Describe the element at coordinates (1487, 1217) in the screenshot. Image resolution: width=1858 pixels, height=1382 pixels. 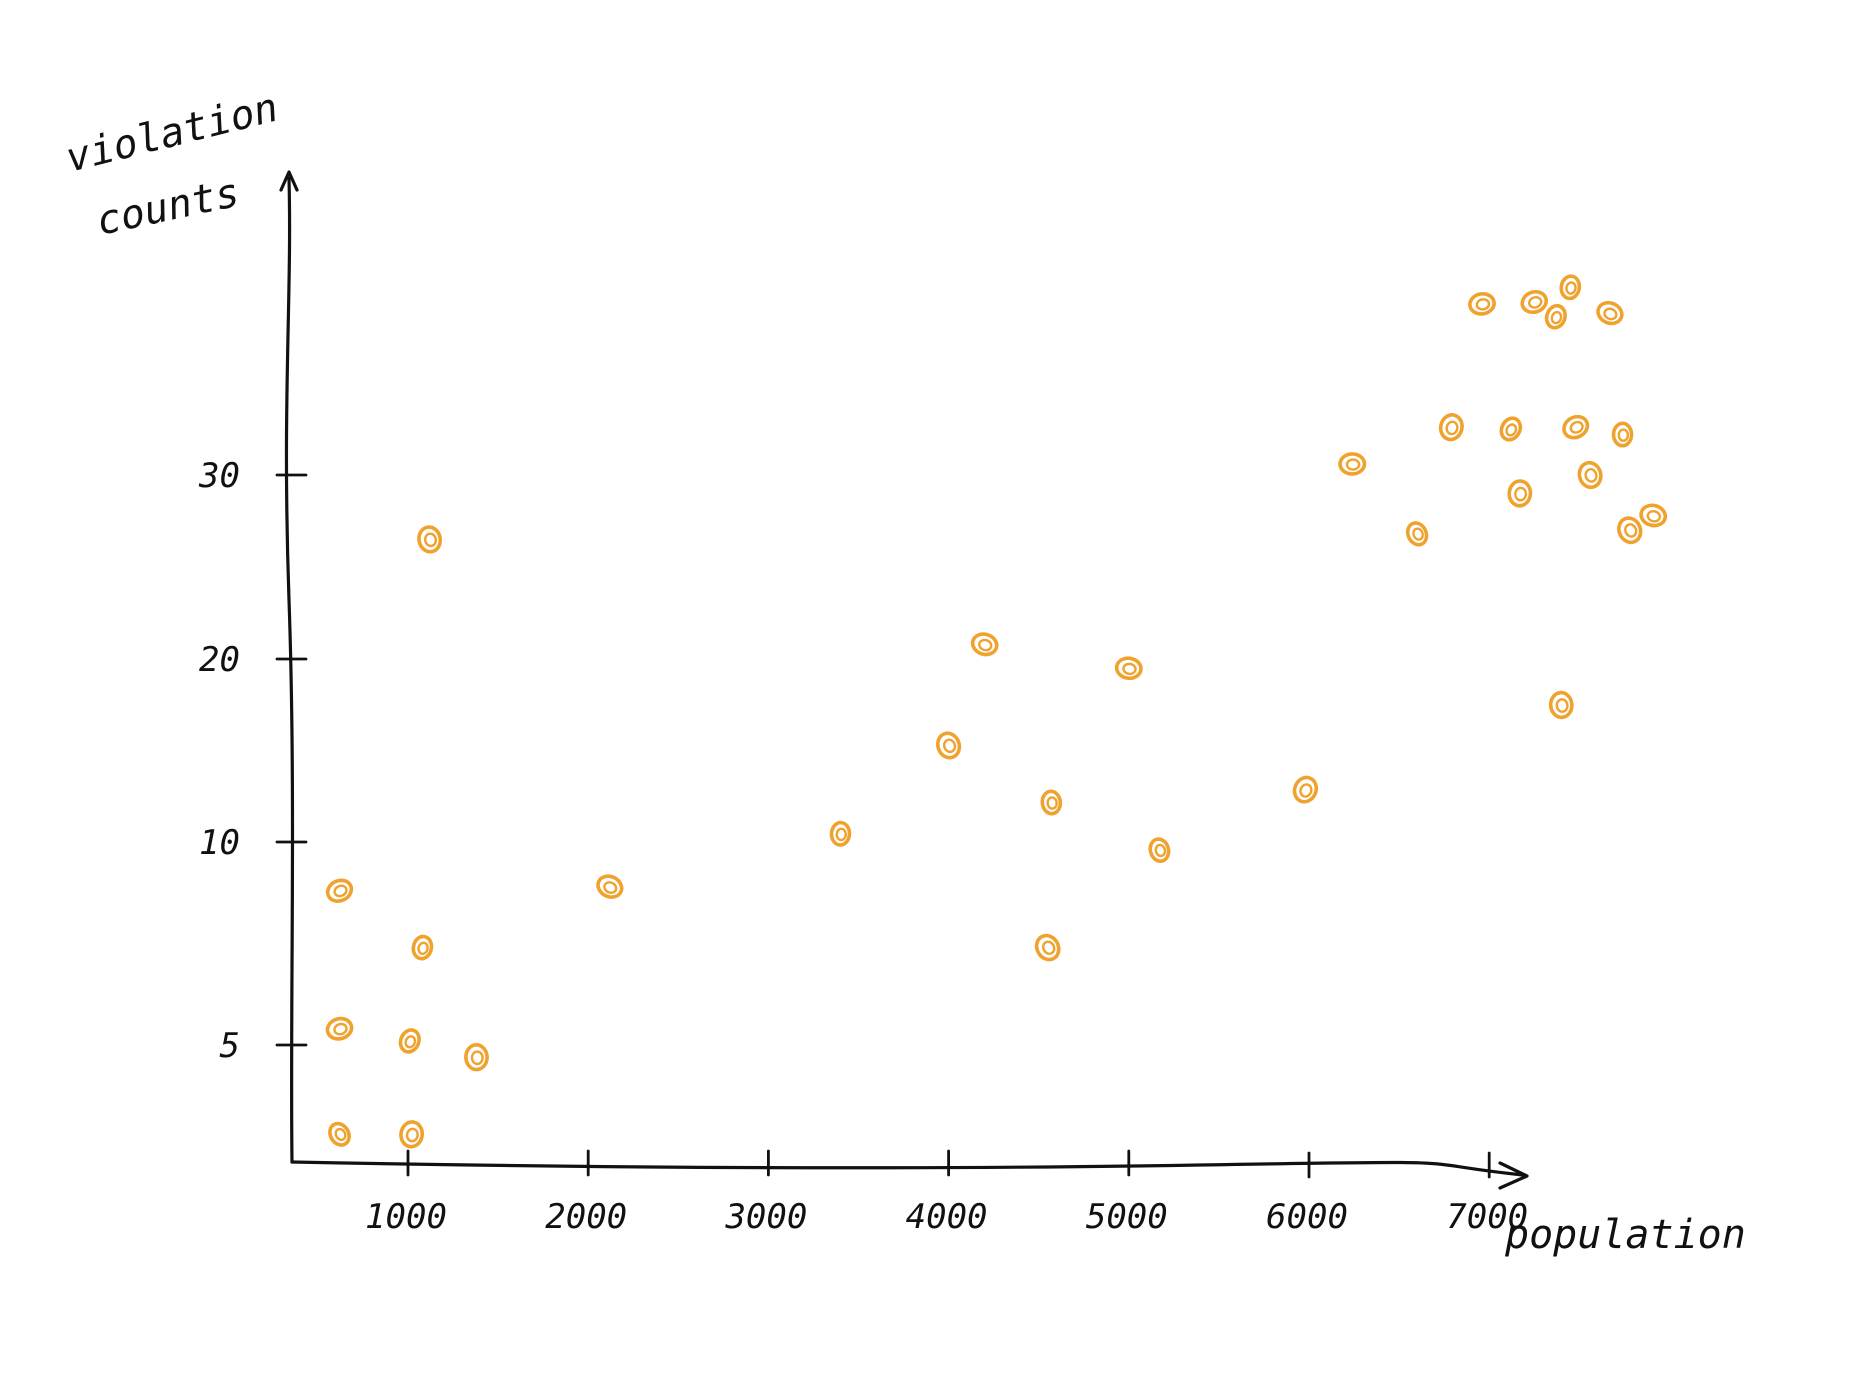
I see `x-tick-label: 7000` at that location.